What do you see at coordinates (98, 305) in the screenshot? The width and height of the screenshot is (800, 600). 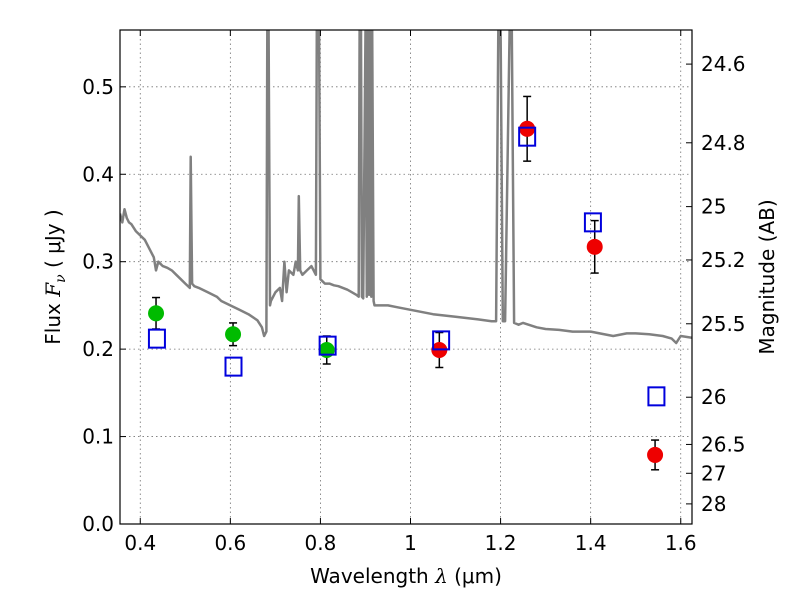 I see `y-tick-labels: 0.0 0.1 0.2 0.3 0.4 0.5` at bounding box center [98, 305].